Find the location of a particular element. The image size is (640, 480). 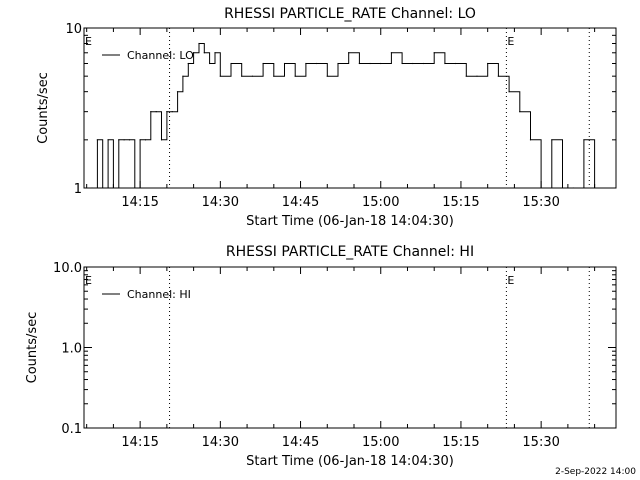

legend-label: Channel: LO is located at coordinates (160, 55).